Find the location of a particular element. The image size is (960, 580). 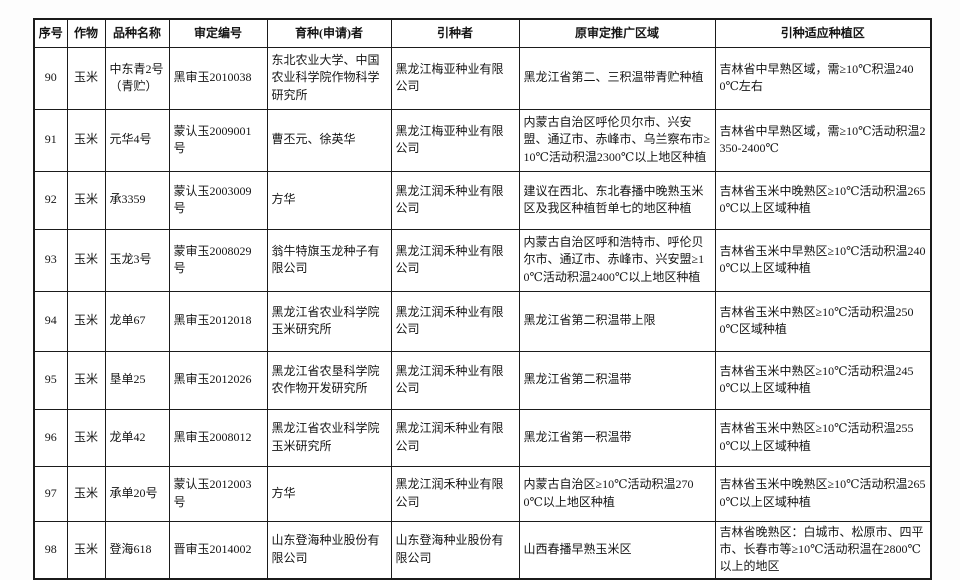

table-cell-adapted_region: 吉林省玉米中早熟区≥10℃活动积温2400℃以上区域种植 is located at coordinates (823, 260).